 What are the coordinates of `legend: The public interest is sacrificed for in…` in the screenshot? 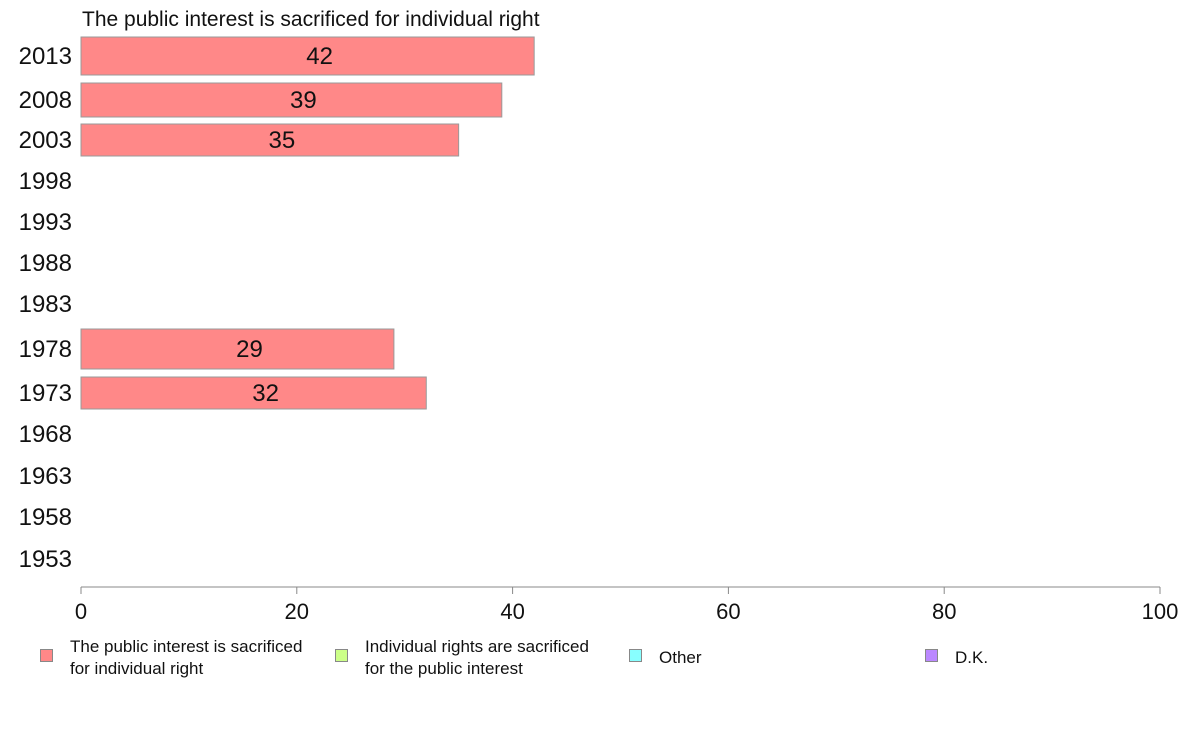 It's located at (594, 666).